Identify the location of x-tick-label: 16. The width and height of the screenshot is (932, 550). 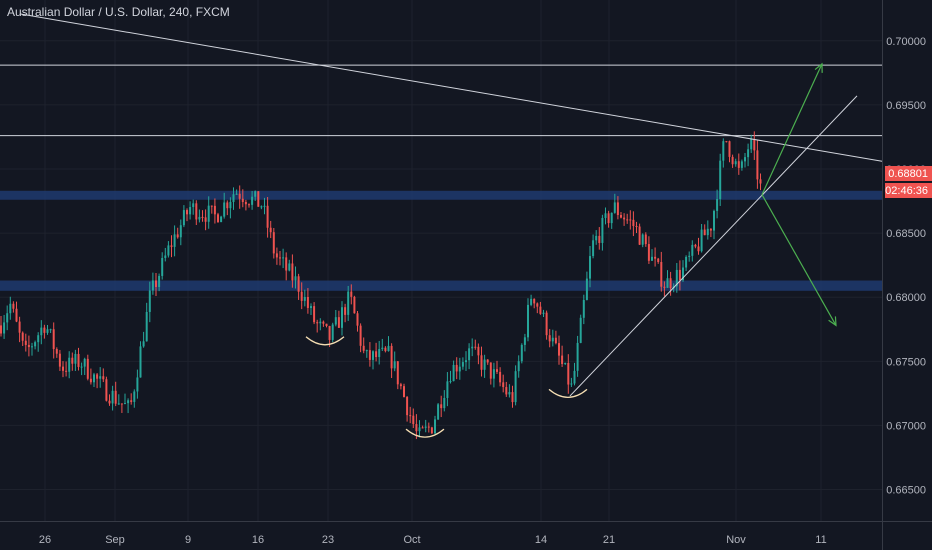
(258, 540).